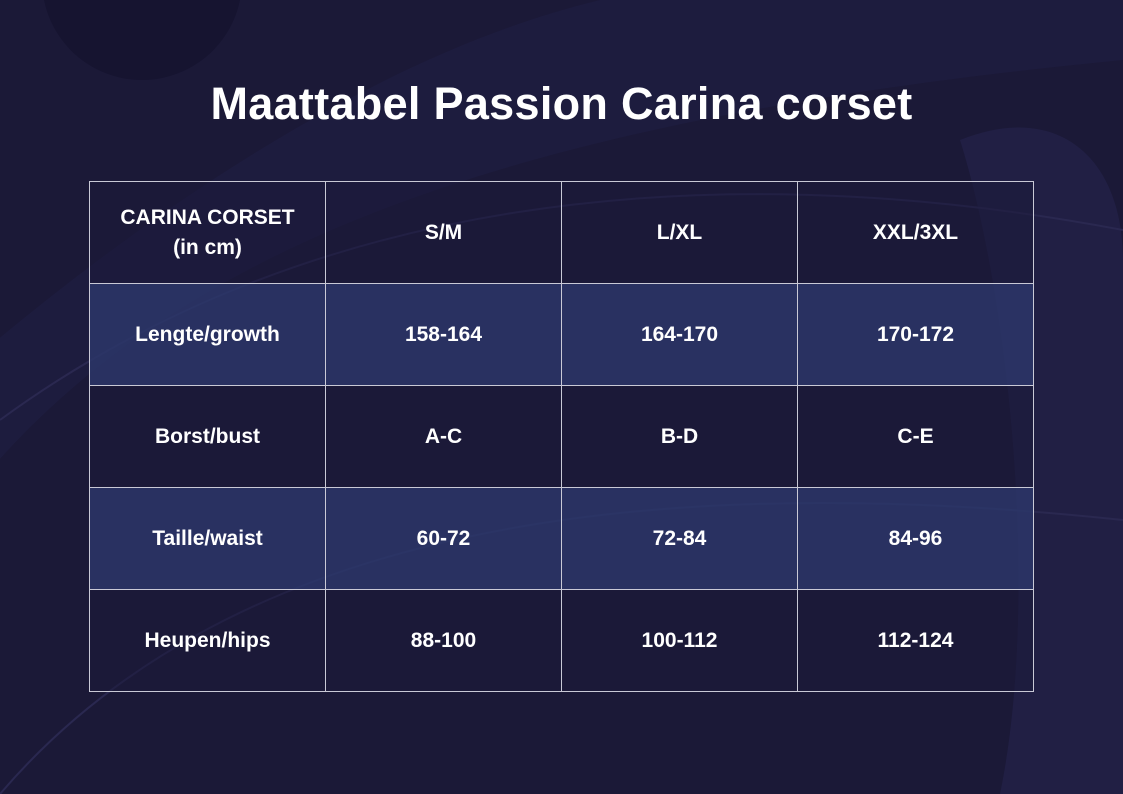 The width and height of the screenshot is (1123, 794). What do you see at coordinates (207, 334) in the screenshot?
I see `row-label: Lengte/growth` at bounding box center [207, 334].